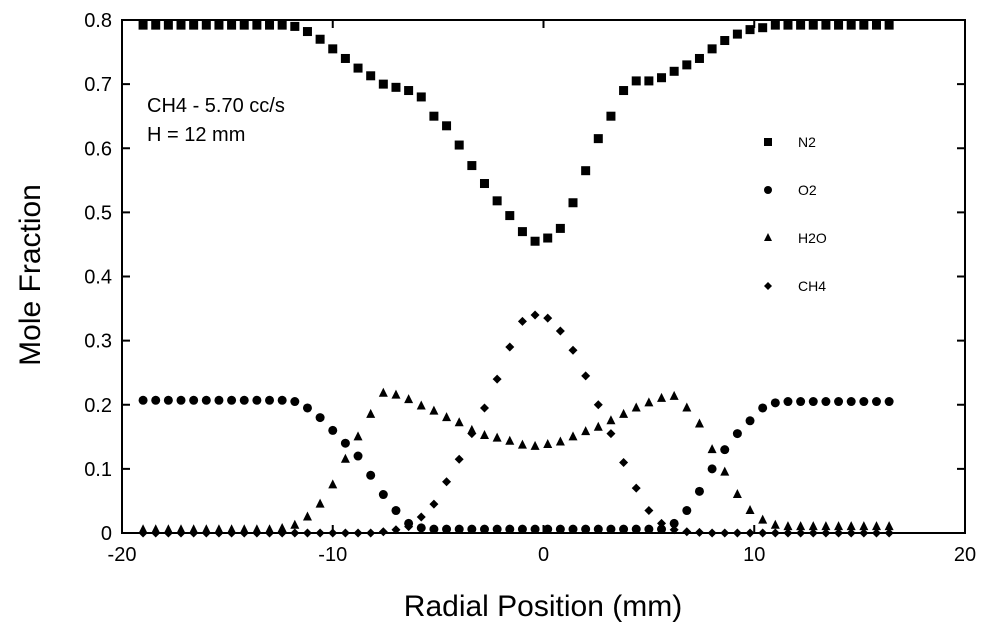 This screenshot has height=634, width=984. Describe the element at coordinates (196, 135) in the screenshot. I see `annotation-height: H = 12 mm` at that location.